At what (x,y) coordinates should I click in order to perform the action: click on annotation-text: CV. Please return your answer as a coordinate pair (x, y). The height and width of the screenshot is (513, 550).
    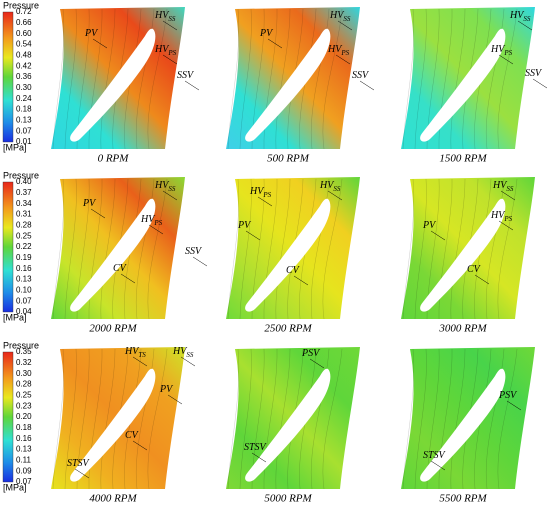
    Looking at the image, I should click on (120, 268).